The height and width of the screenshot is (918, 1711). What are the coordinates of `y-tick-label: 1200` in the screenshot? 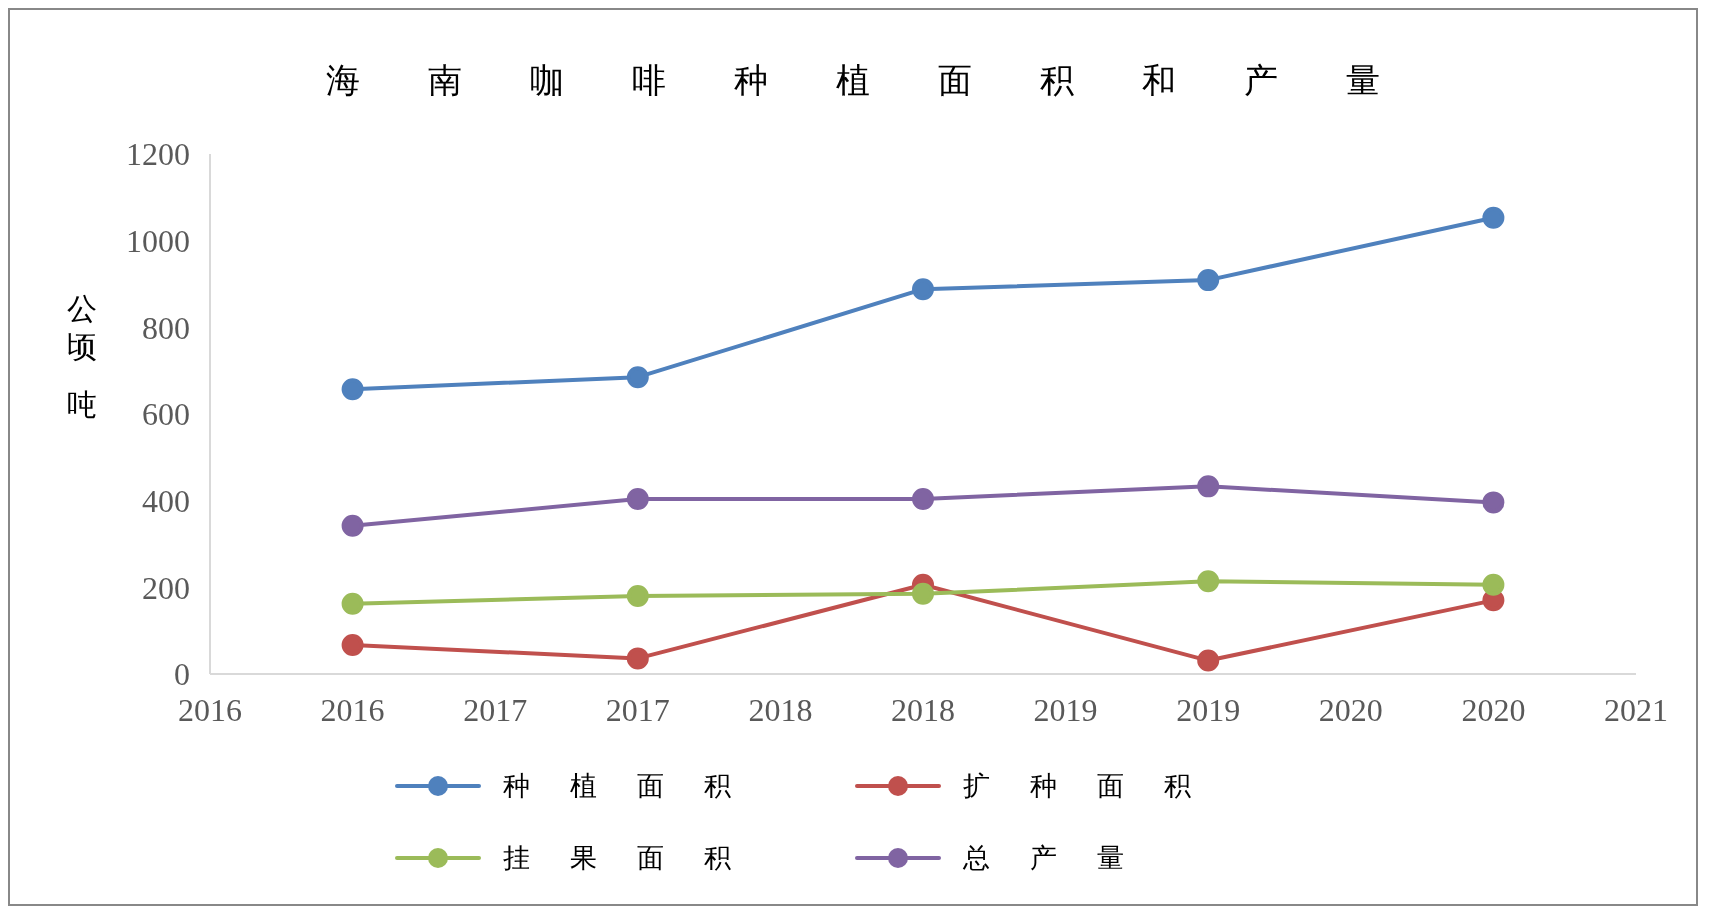 It's located at (158, 154).